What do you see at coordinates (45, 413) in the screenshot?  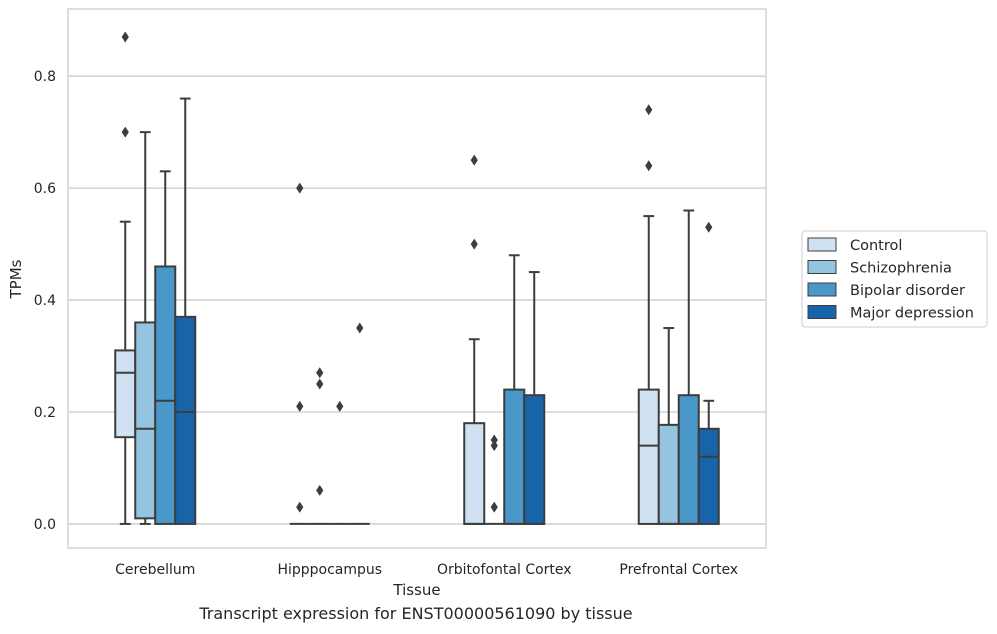 I see `y-tick-label: 0.2` at bounding box center [45, 413].